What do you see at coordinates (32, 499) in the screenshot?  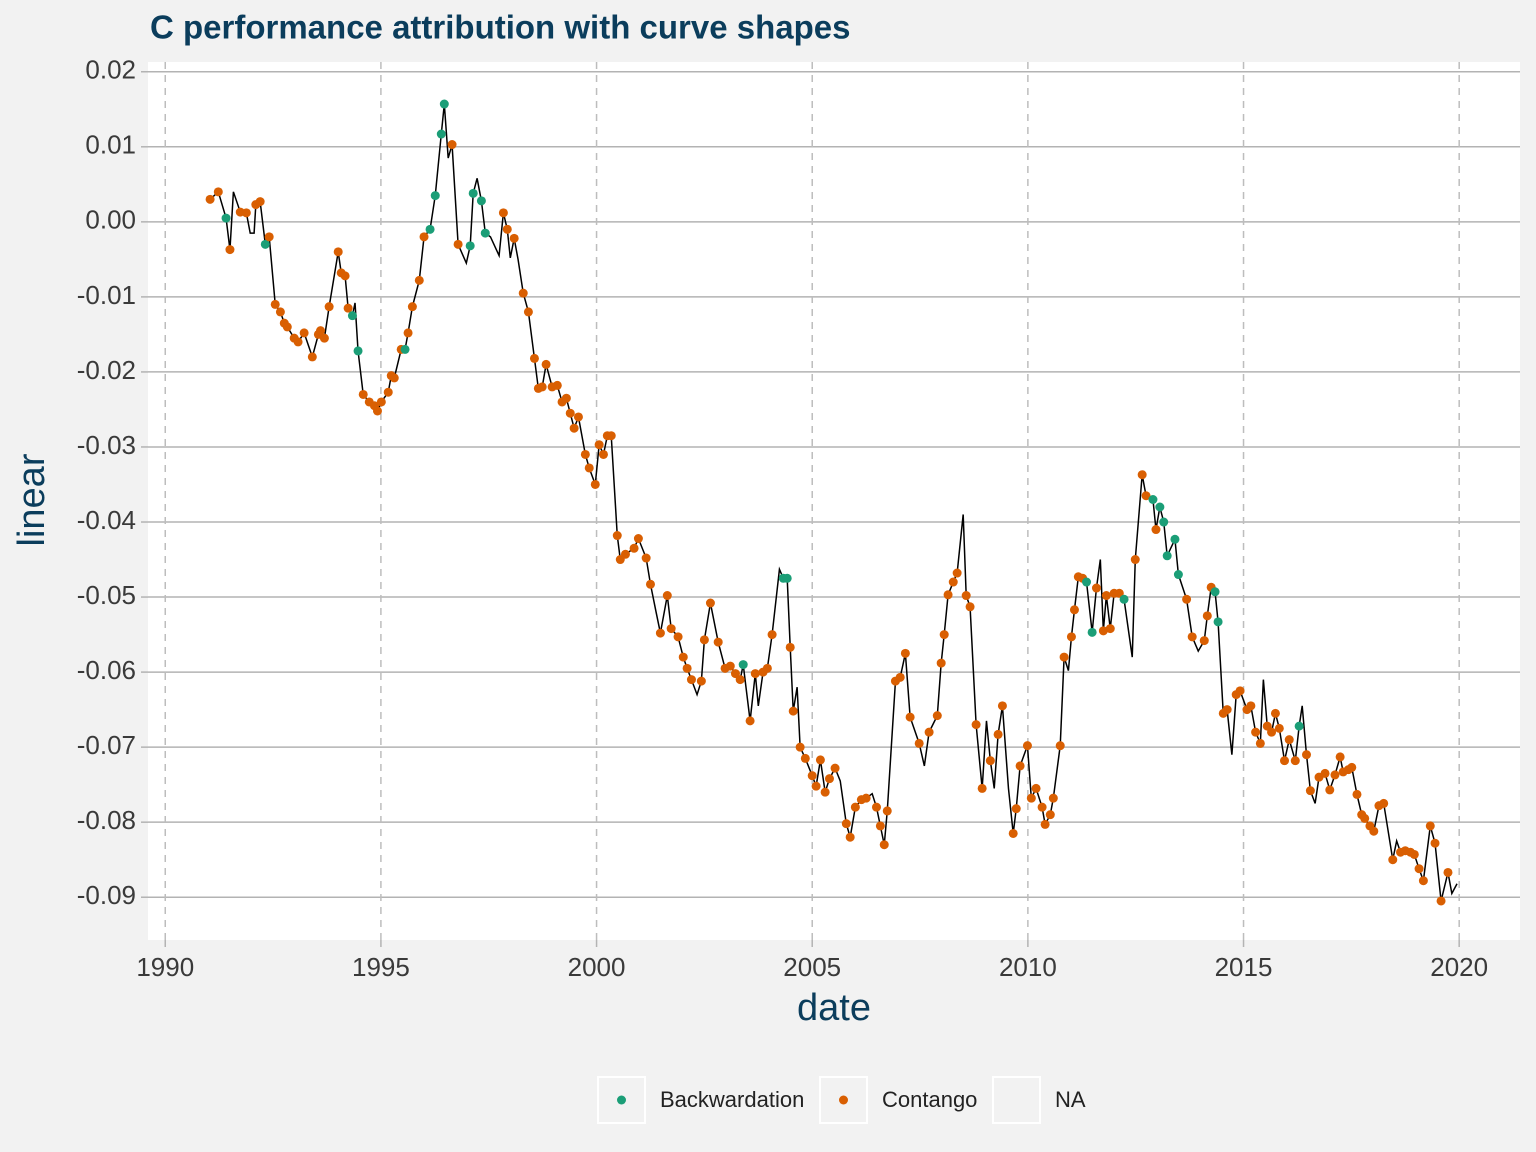 I see `y-axis-title: linear` at bounding box center [32, 499].